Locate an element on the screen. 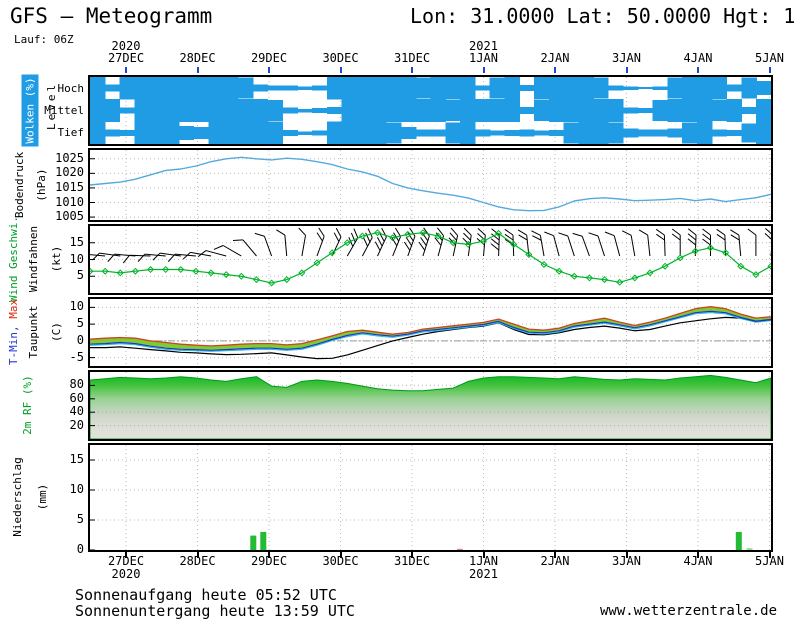 The image size is (800, 625). y-tick-label: 20 is located at coordinates (76, 424).